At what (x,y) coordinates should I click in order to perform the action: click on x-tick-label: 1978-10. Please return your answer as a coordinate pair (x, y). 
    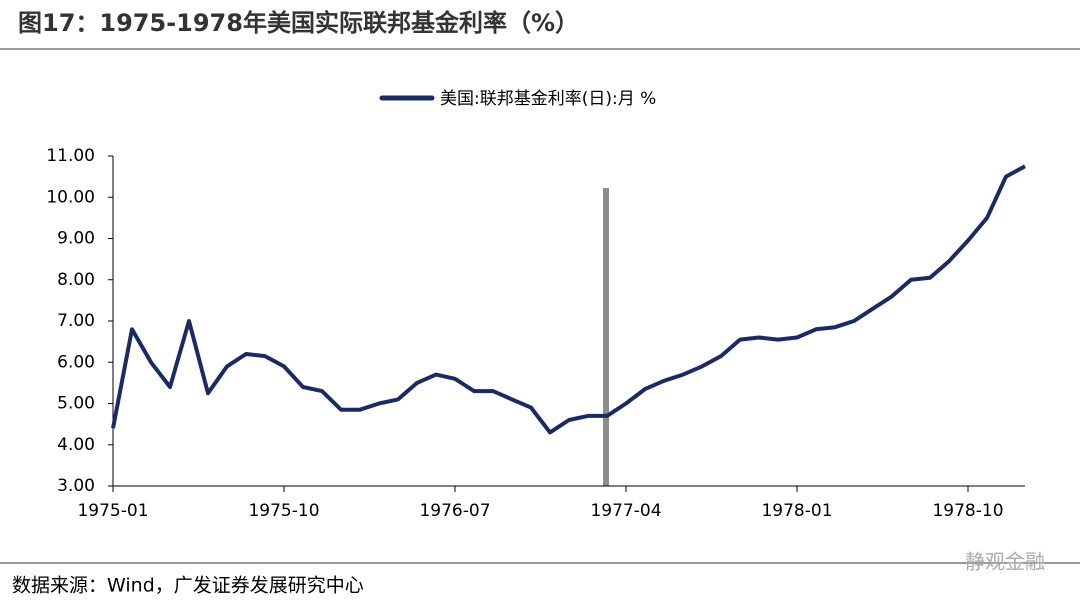
    Looking at the image, I should click on (967, 511).